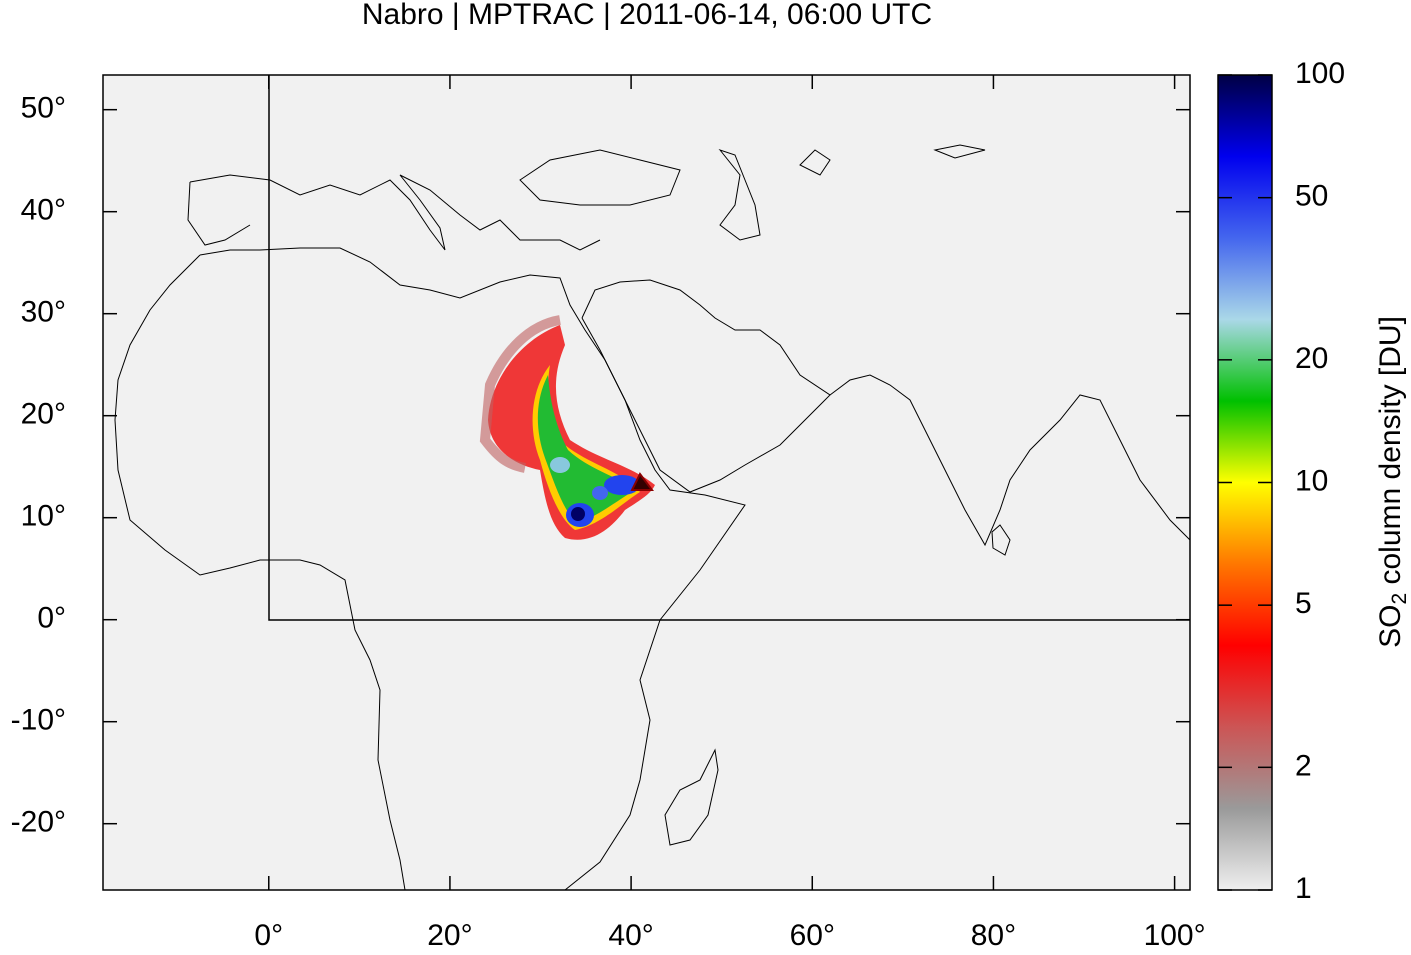  I want to click on colorbar-tick-label: 2, so click(1303, 765).